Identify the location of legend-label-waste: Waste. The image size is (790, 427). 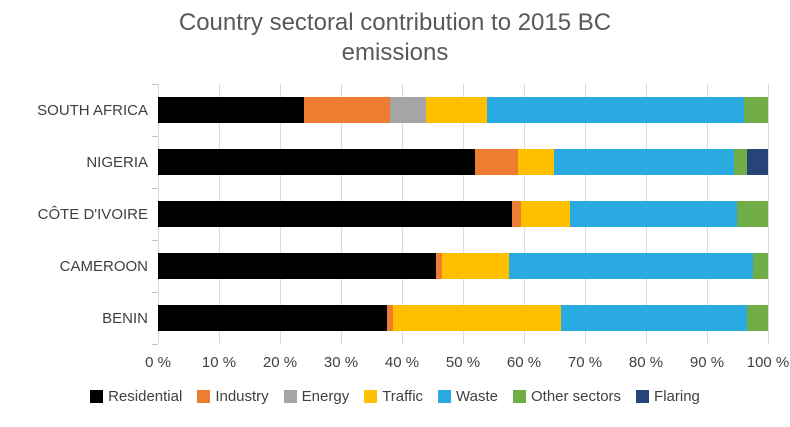
(477, 396).